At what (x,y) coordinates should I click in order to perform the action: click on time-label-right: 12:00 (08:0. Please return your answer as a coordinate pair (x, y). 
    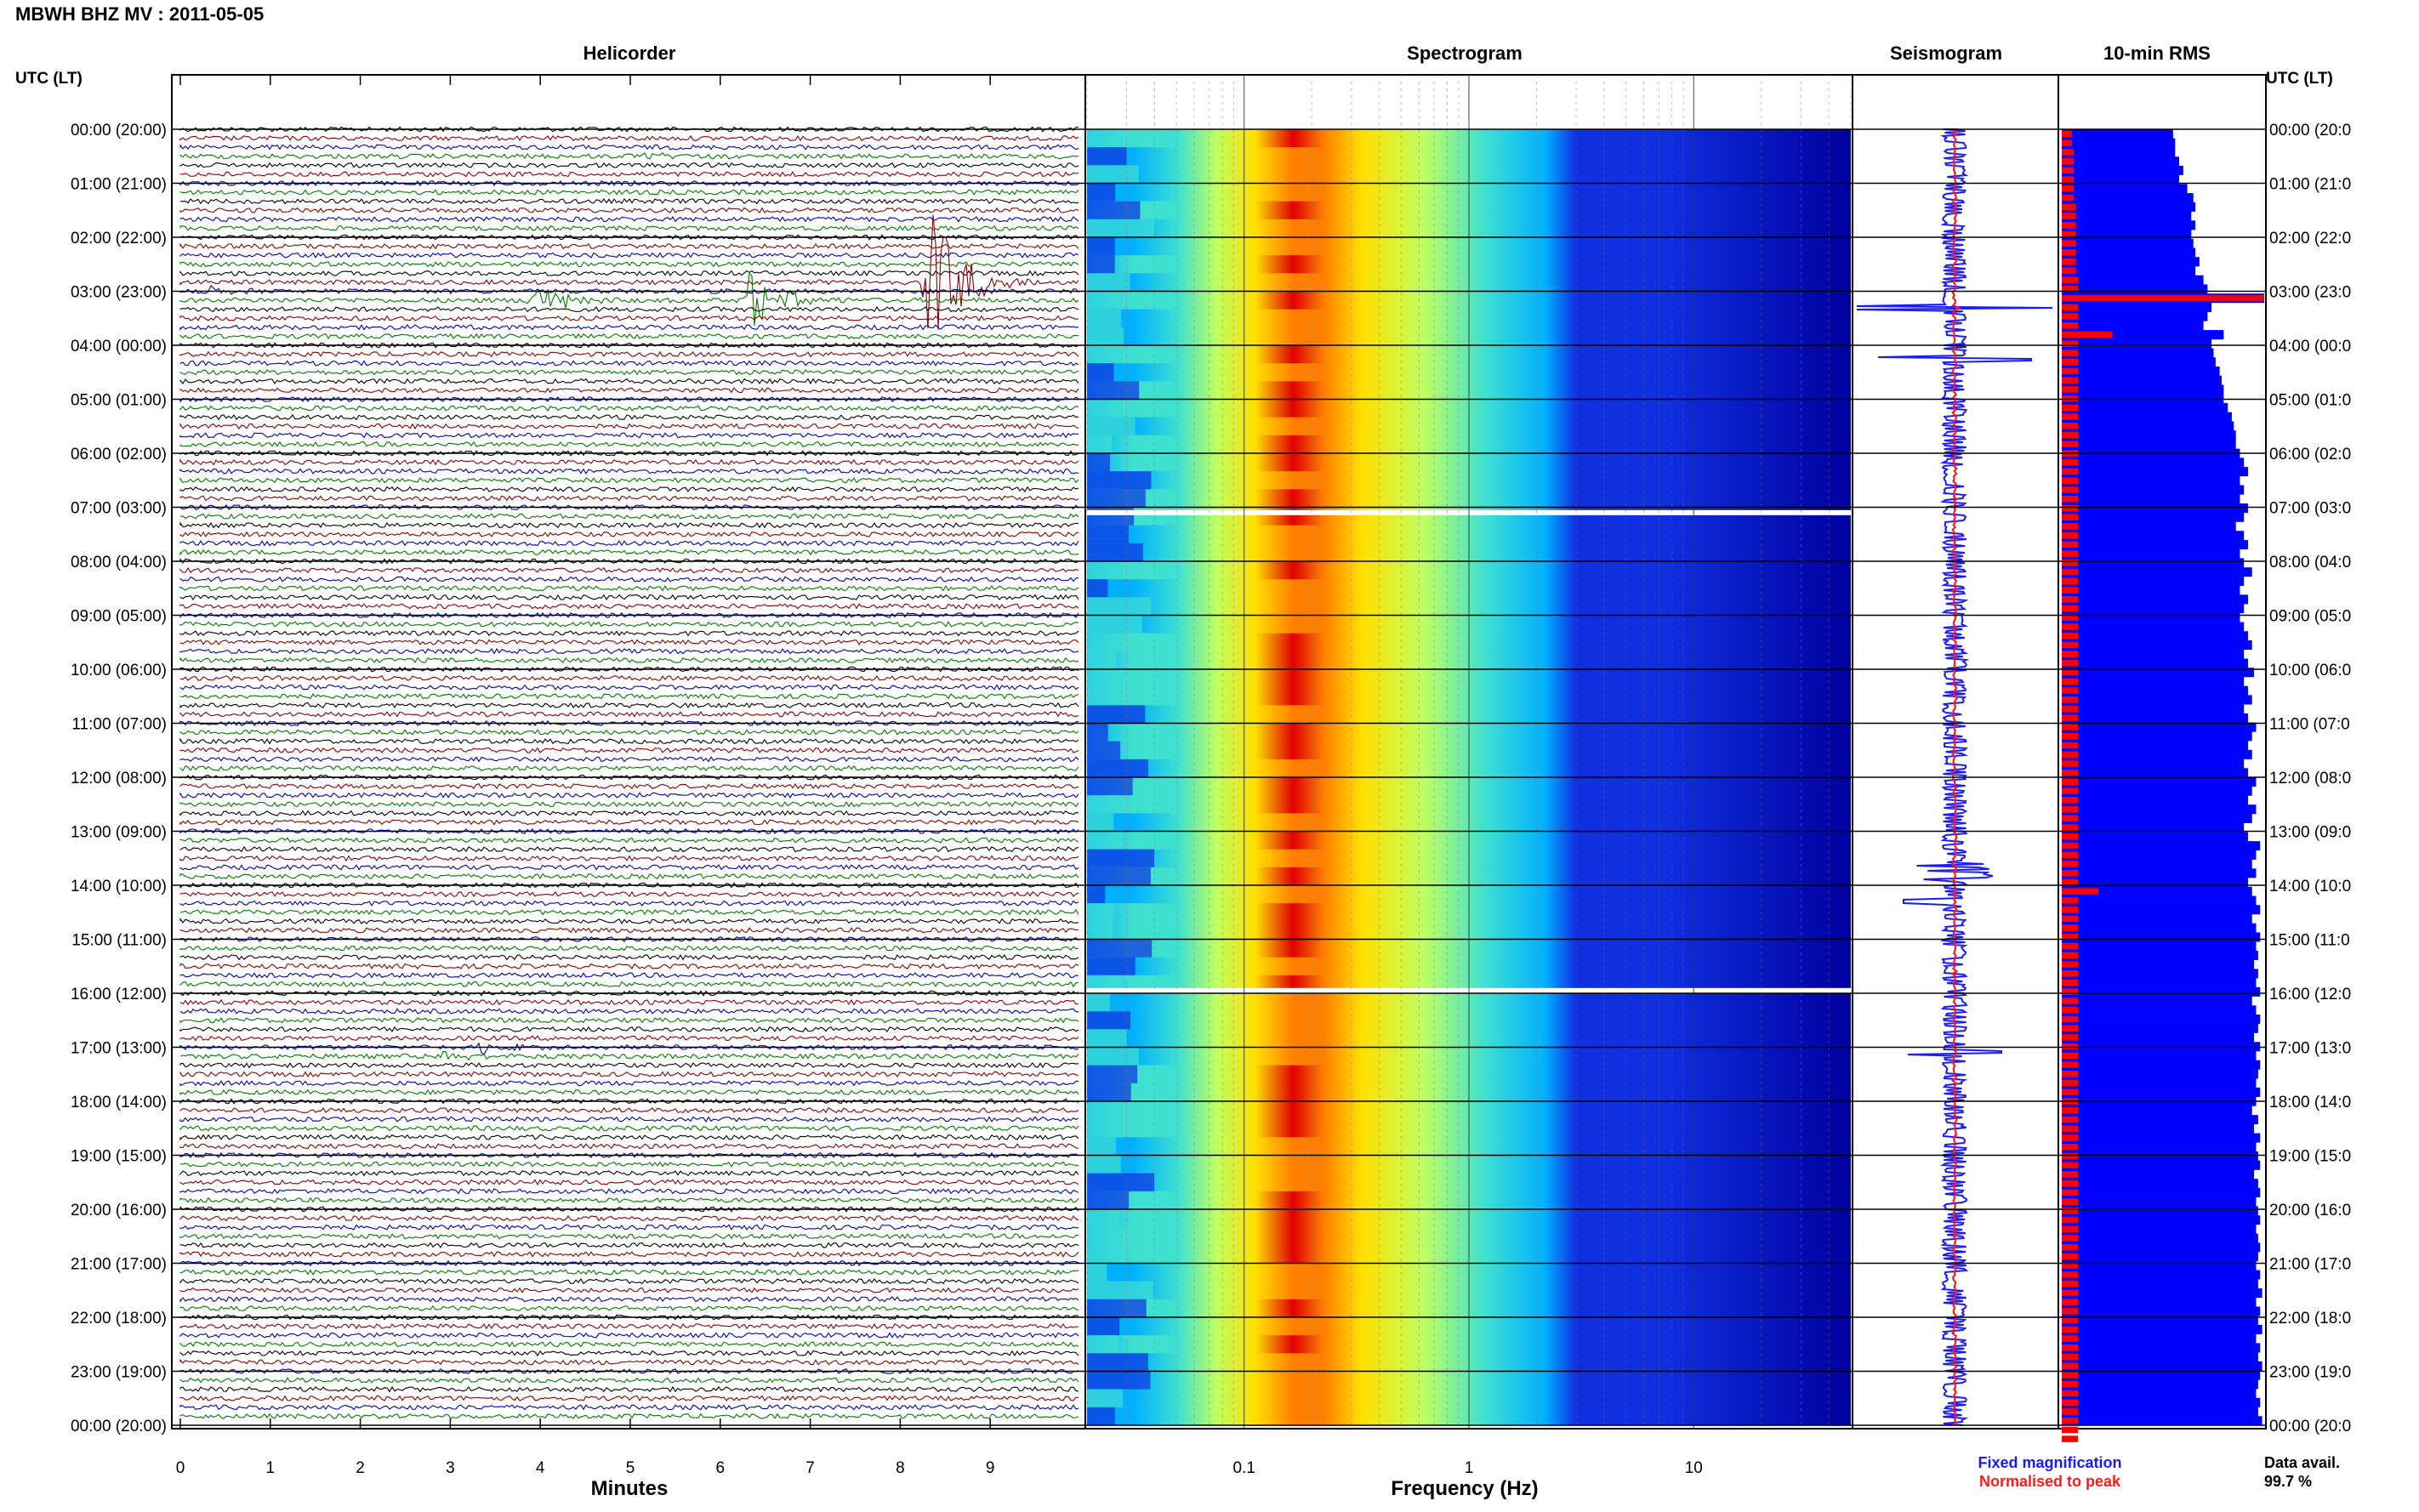
    Looking at the image, I should click on (2310, 778).